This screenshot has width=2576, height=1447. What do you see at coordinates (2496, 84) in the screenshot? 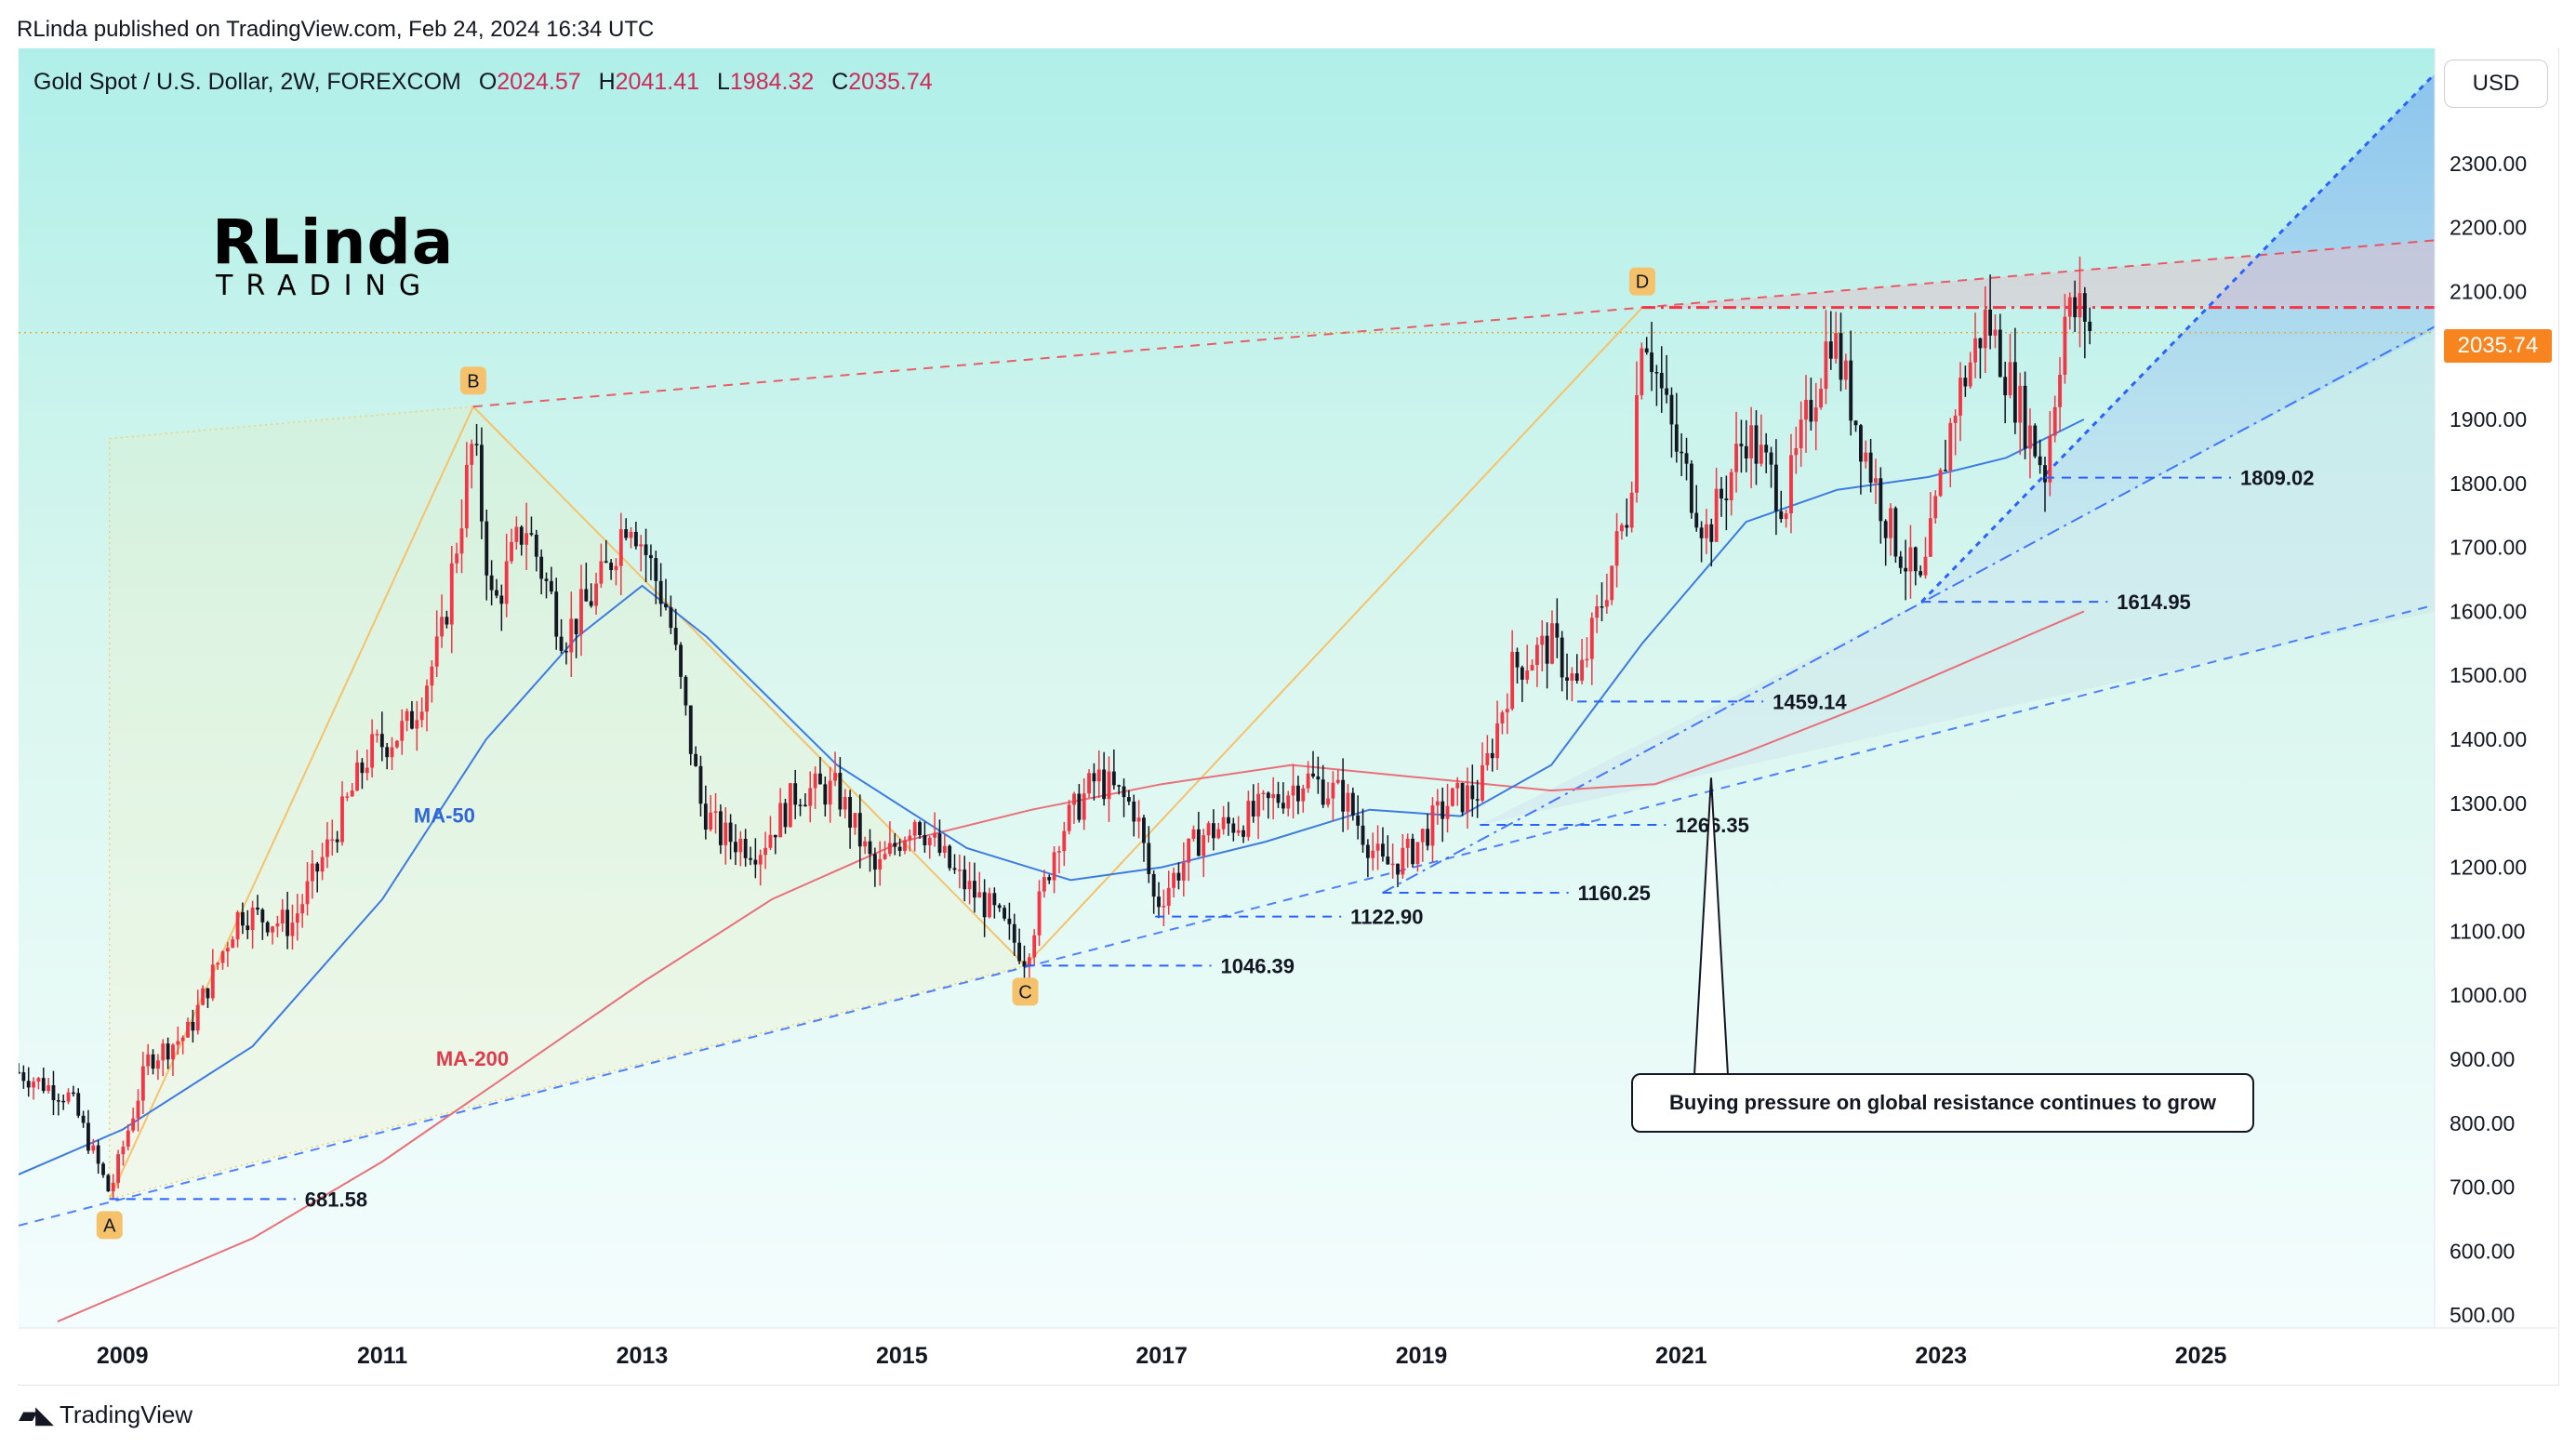
I see `currency-button: USD` at bounding box center [2496, 84].